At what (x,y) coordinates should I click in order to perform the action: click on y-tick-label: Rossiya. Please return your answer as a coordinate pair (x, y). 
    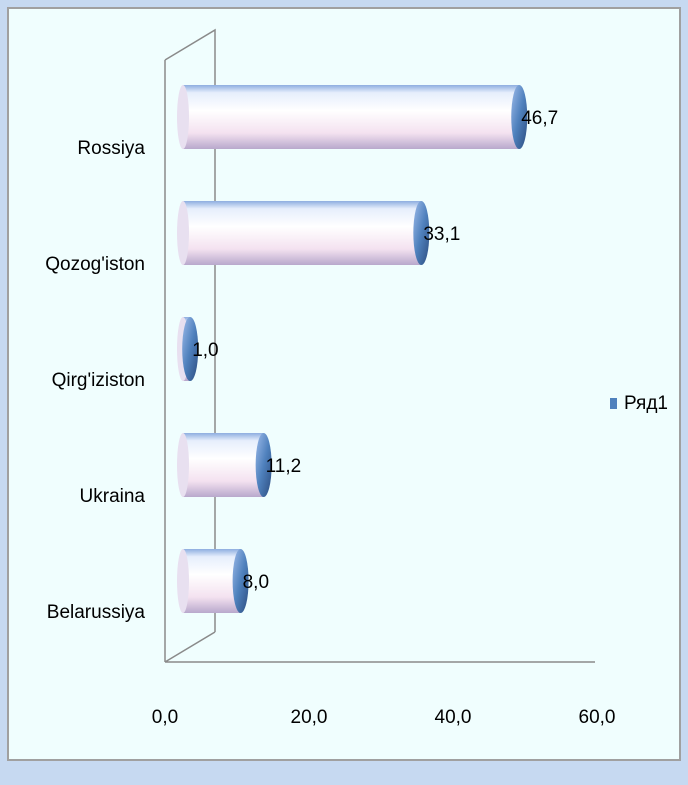
    Looking at the image, I should click on (111, 148).